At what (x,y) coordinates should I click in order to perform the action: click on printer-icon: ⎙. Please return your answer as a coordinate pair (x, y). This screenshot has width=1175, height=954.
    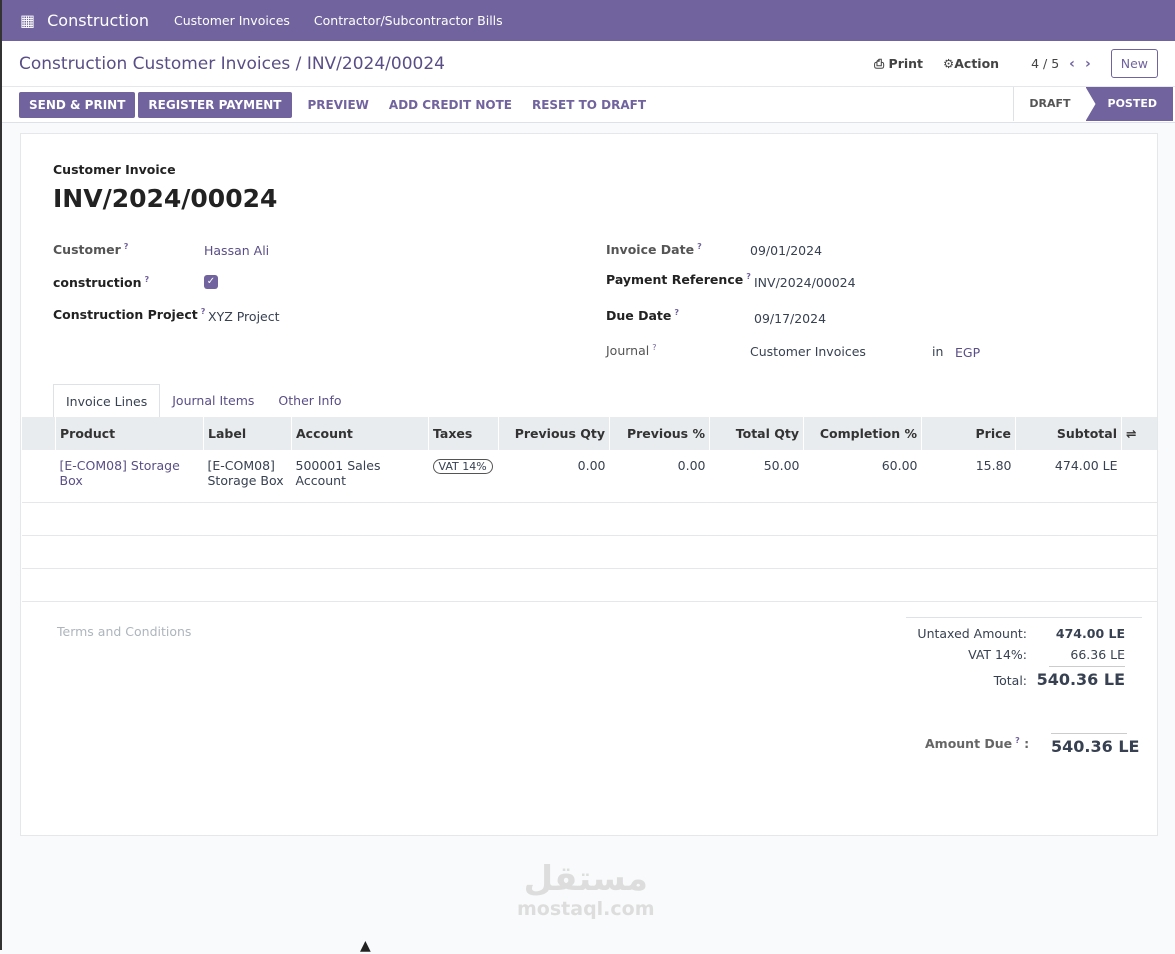
    Looking at the image, I should click on (879, 63).